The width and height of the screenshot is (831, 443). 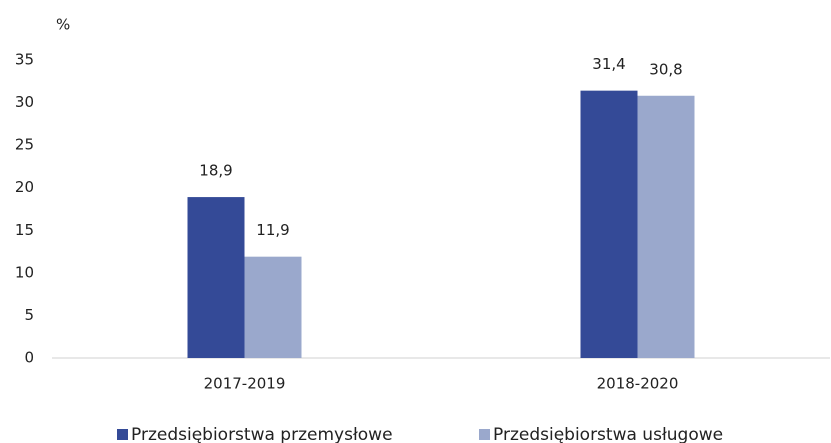 What do you see at coordinates (29, 358) in the screenshot?
I see `y-tick-label: 0` at bounding box center [29, 358].